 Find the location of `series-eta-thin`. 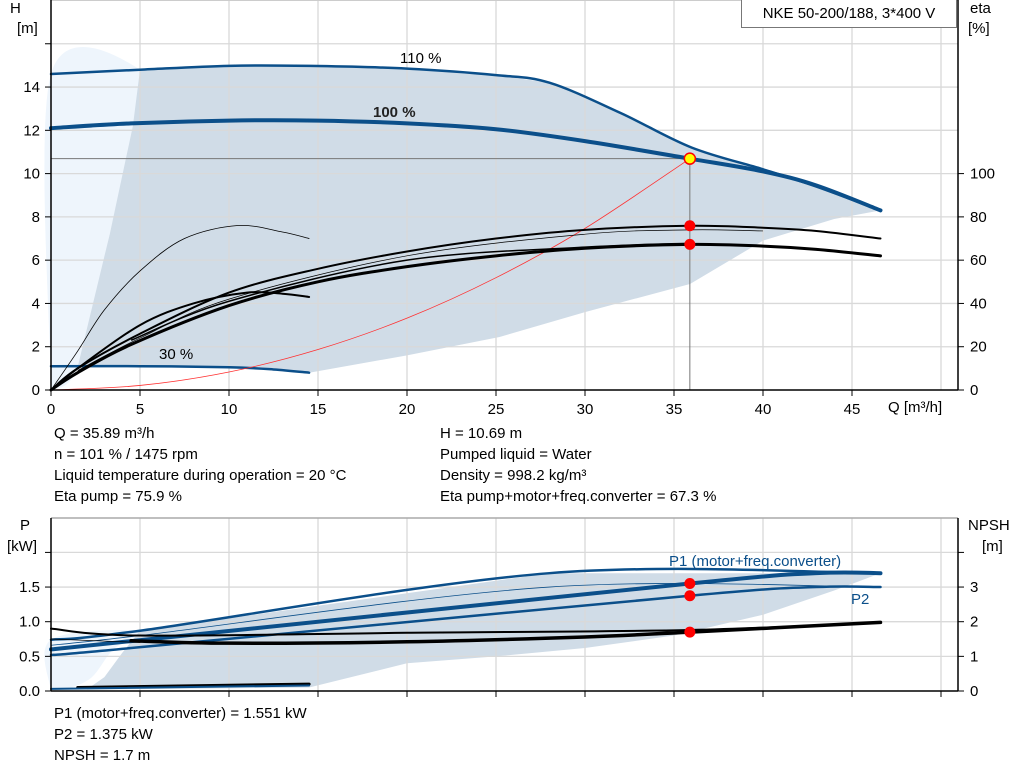

series-eta-thin is located at coordinates (420, 300).